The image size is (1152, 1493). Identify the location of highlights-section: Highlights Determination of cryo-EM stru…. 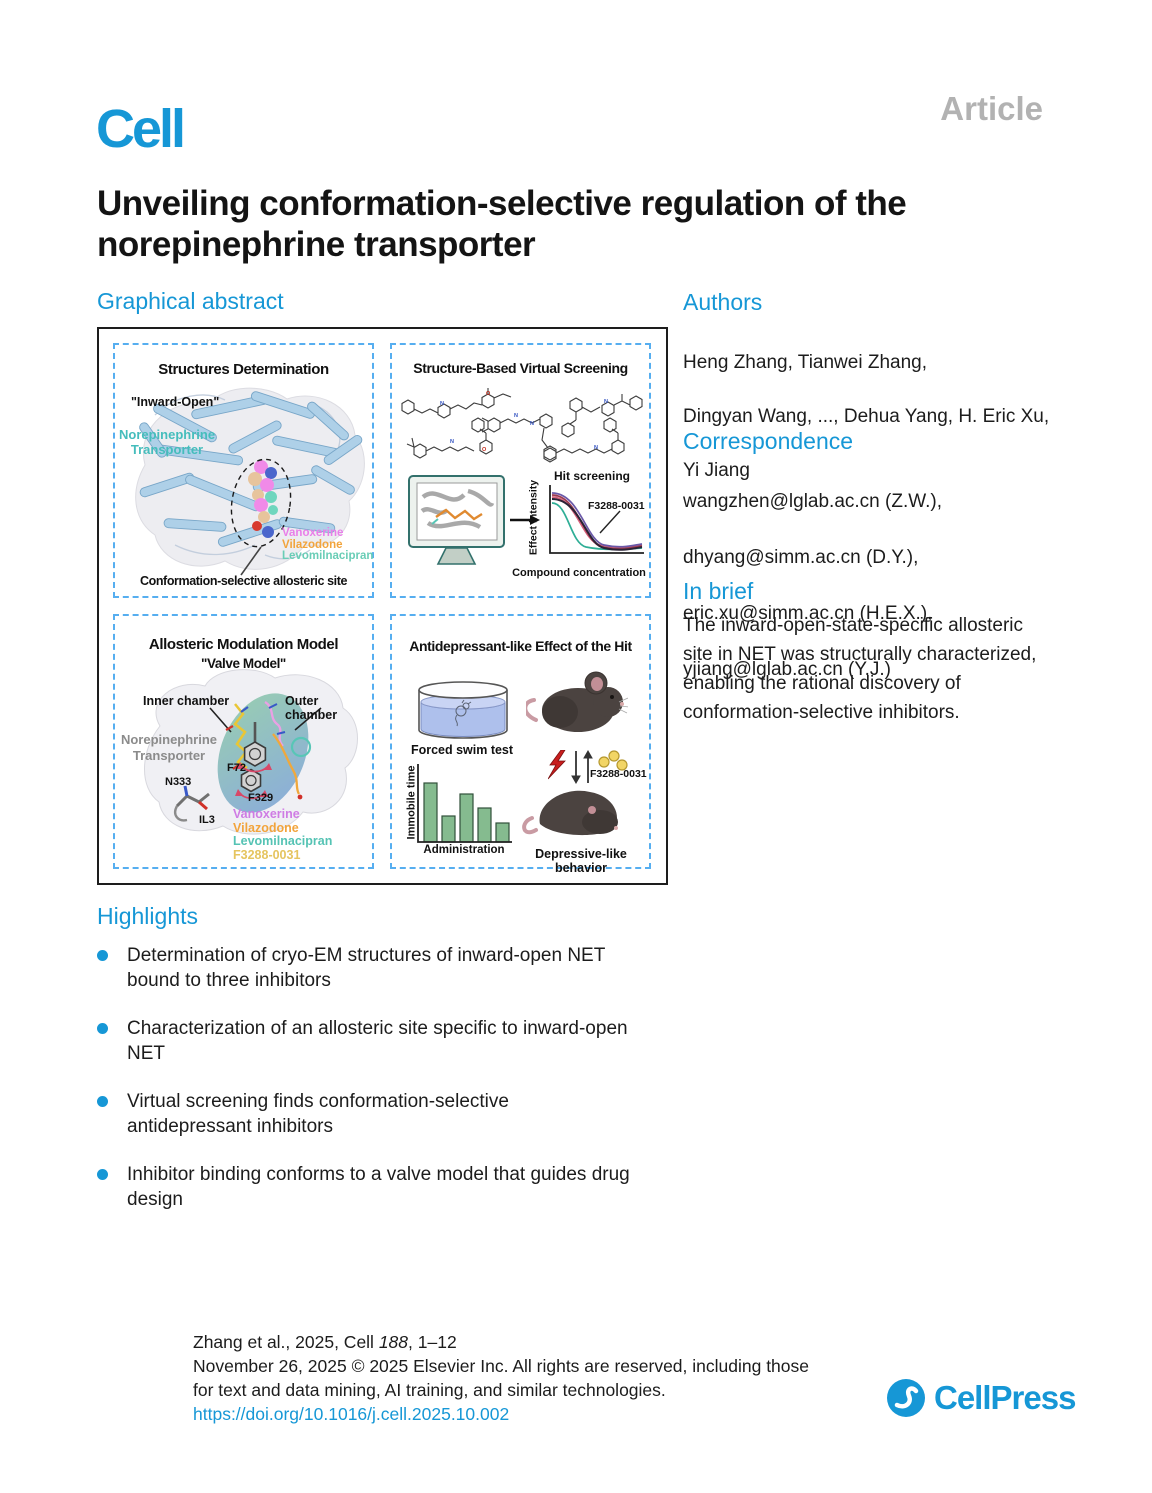
(389, 1069).